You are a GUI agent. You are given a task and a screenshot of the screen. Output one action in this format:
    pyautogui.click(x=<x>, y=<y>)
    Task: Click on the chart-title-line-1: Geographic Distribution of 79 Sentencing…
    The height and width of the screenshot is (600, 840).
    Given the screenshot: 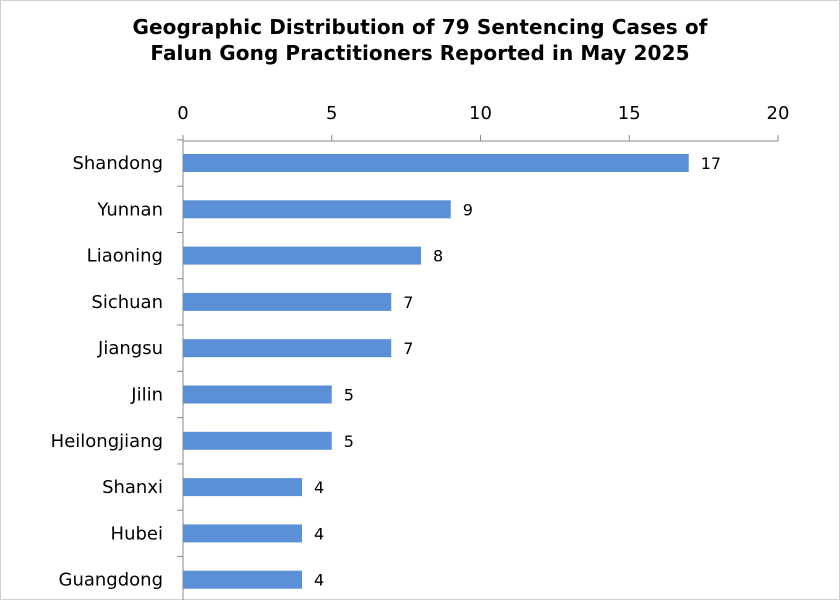 What is the action you would take?
    pyautogui.click(x=420, y=27)
    